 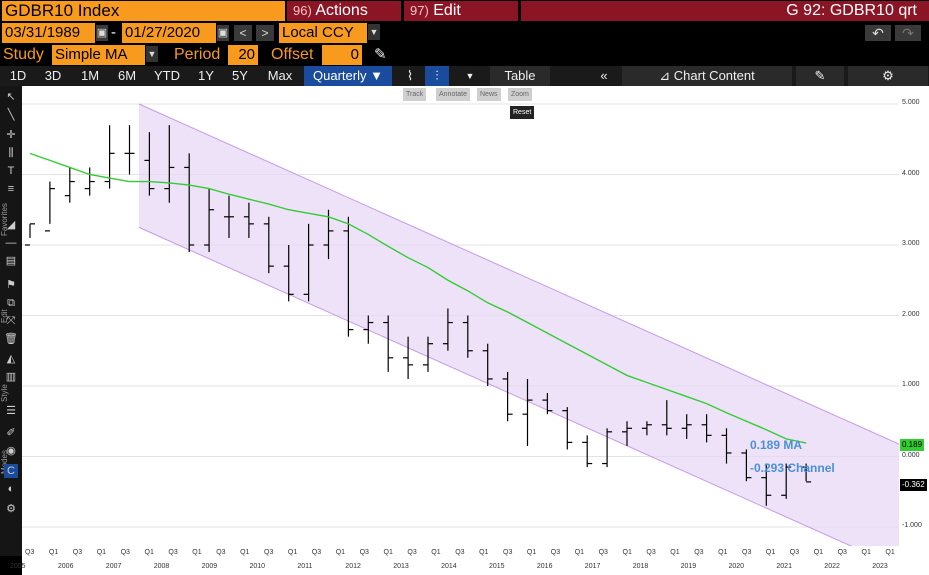 I want to click on undo-icon: ↶, so click(x=878, y=33).